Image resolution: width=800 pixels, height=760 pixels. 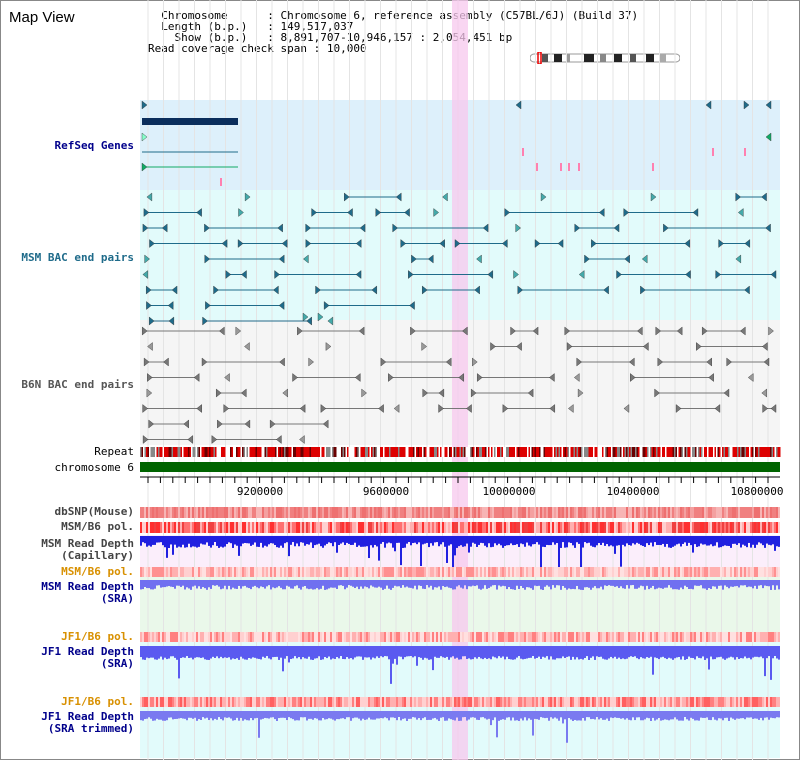 I want to click on chromosome-bar, so click(x=460, y=467).